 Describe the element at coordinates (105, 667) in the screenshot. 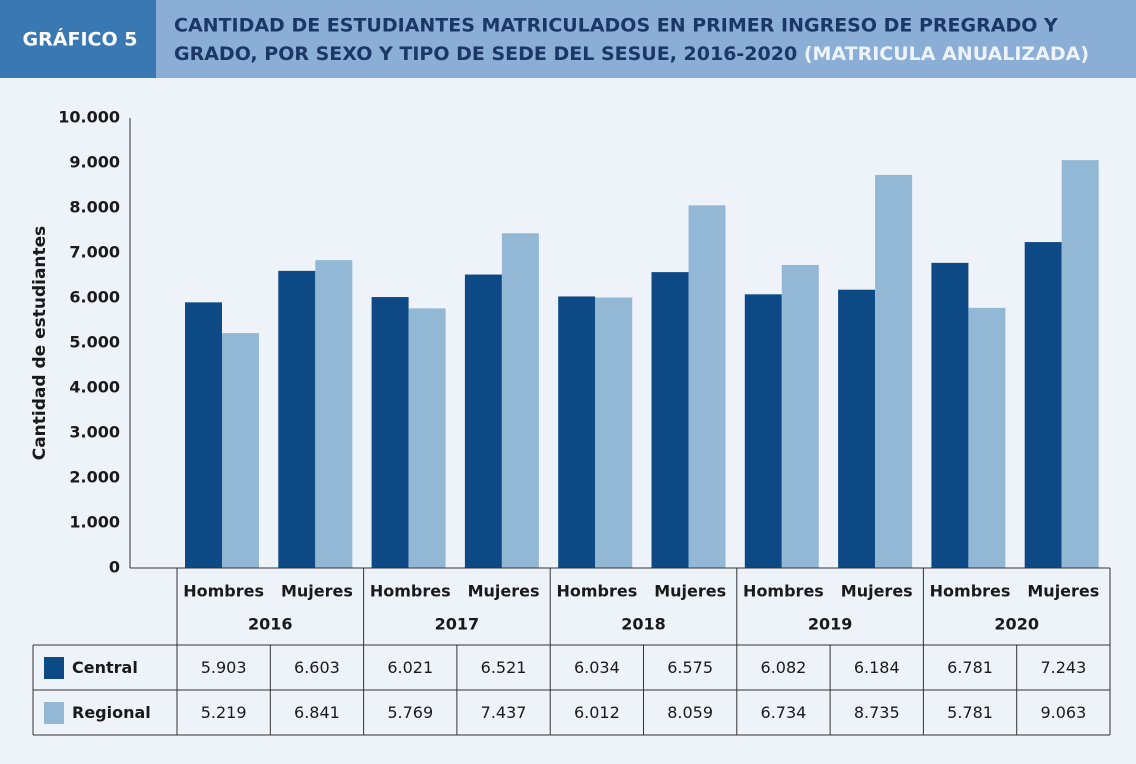

I see `legend-label: Central` at that location.